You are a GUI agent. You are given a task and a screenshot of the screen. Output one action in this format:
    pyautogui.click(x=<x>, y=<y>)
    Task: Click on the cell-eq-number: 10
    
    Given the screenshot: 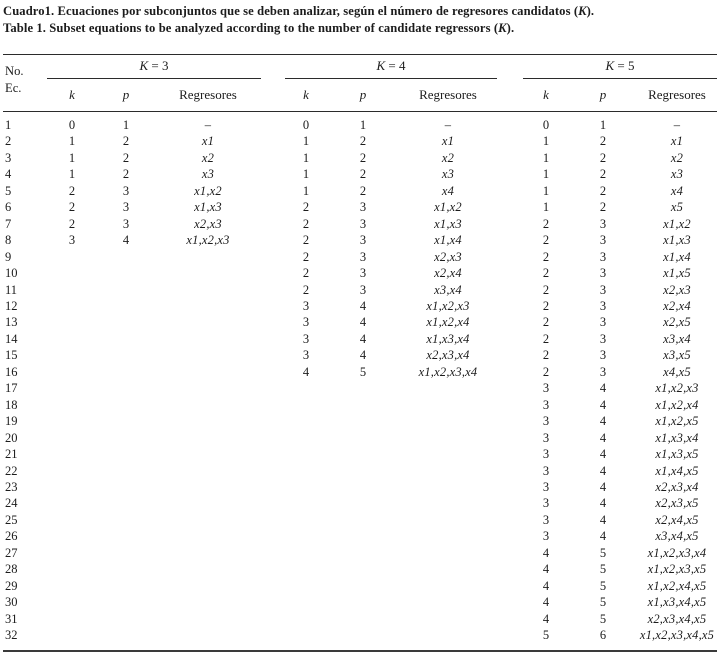 What is the action you would take?
    pyautogui.click(x=11, y=273)
    